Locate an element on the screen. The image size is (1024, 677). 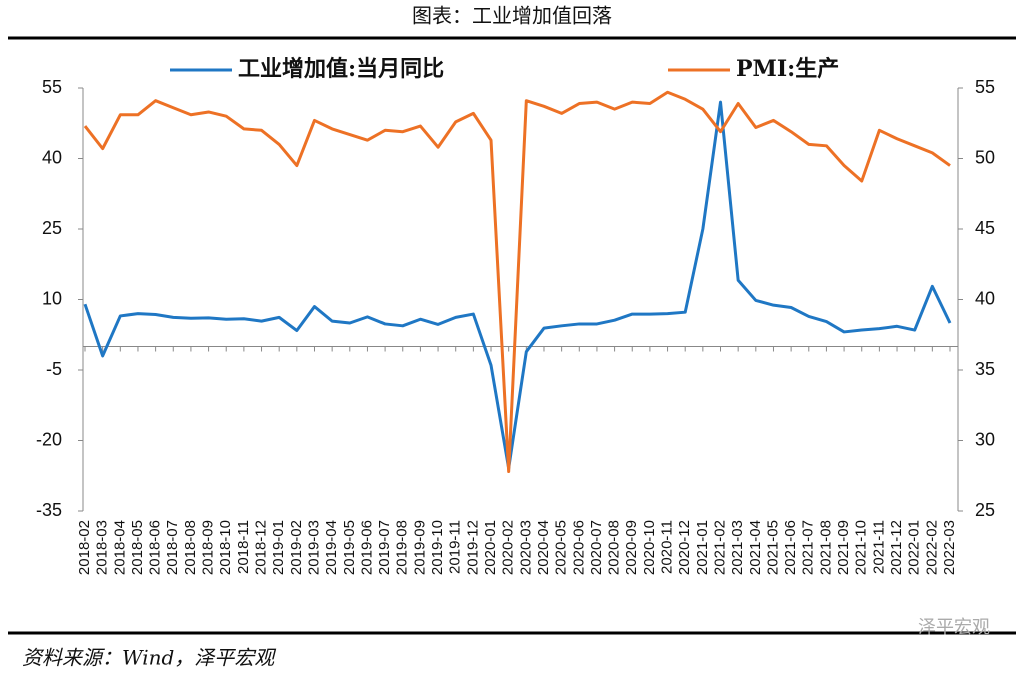
x-tick-label: 2019-07 is located at coordinates (384, 547).